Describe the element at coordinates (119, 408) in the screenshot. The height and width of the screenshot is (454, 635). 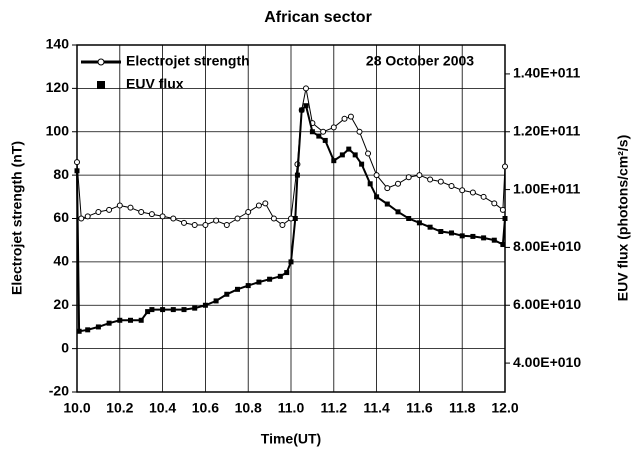
I see `x-tick-label: 10.2` at that location.